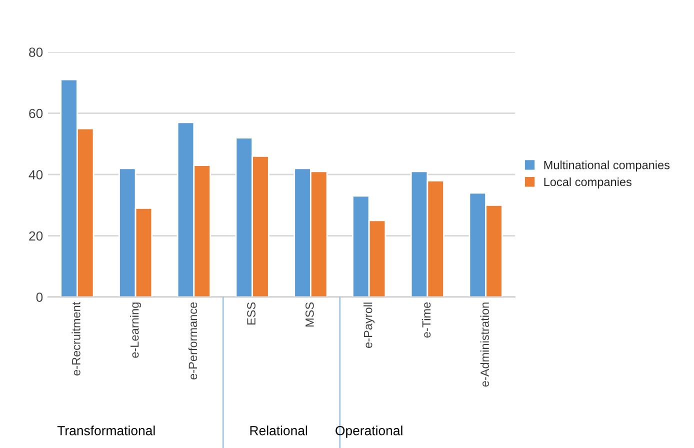 Image resolution: width=694 pixels, height=448 pixels. Describe the element at coordinates (106, 431) in the screenshot. I see `text: Transformational` at that location.